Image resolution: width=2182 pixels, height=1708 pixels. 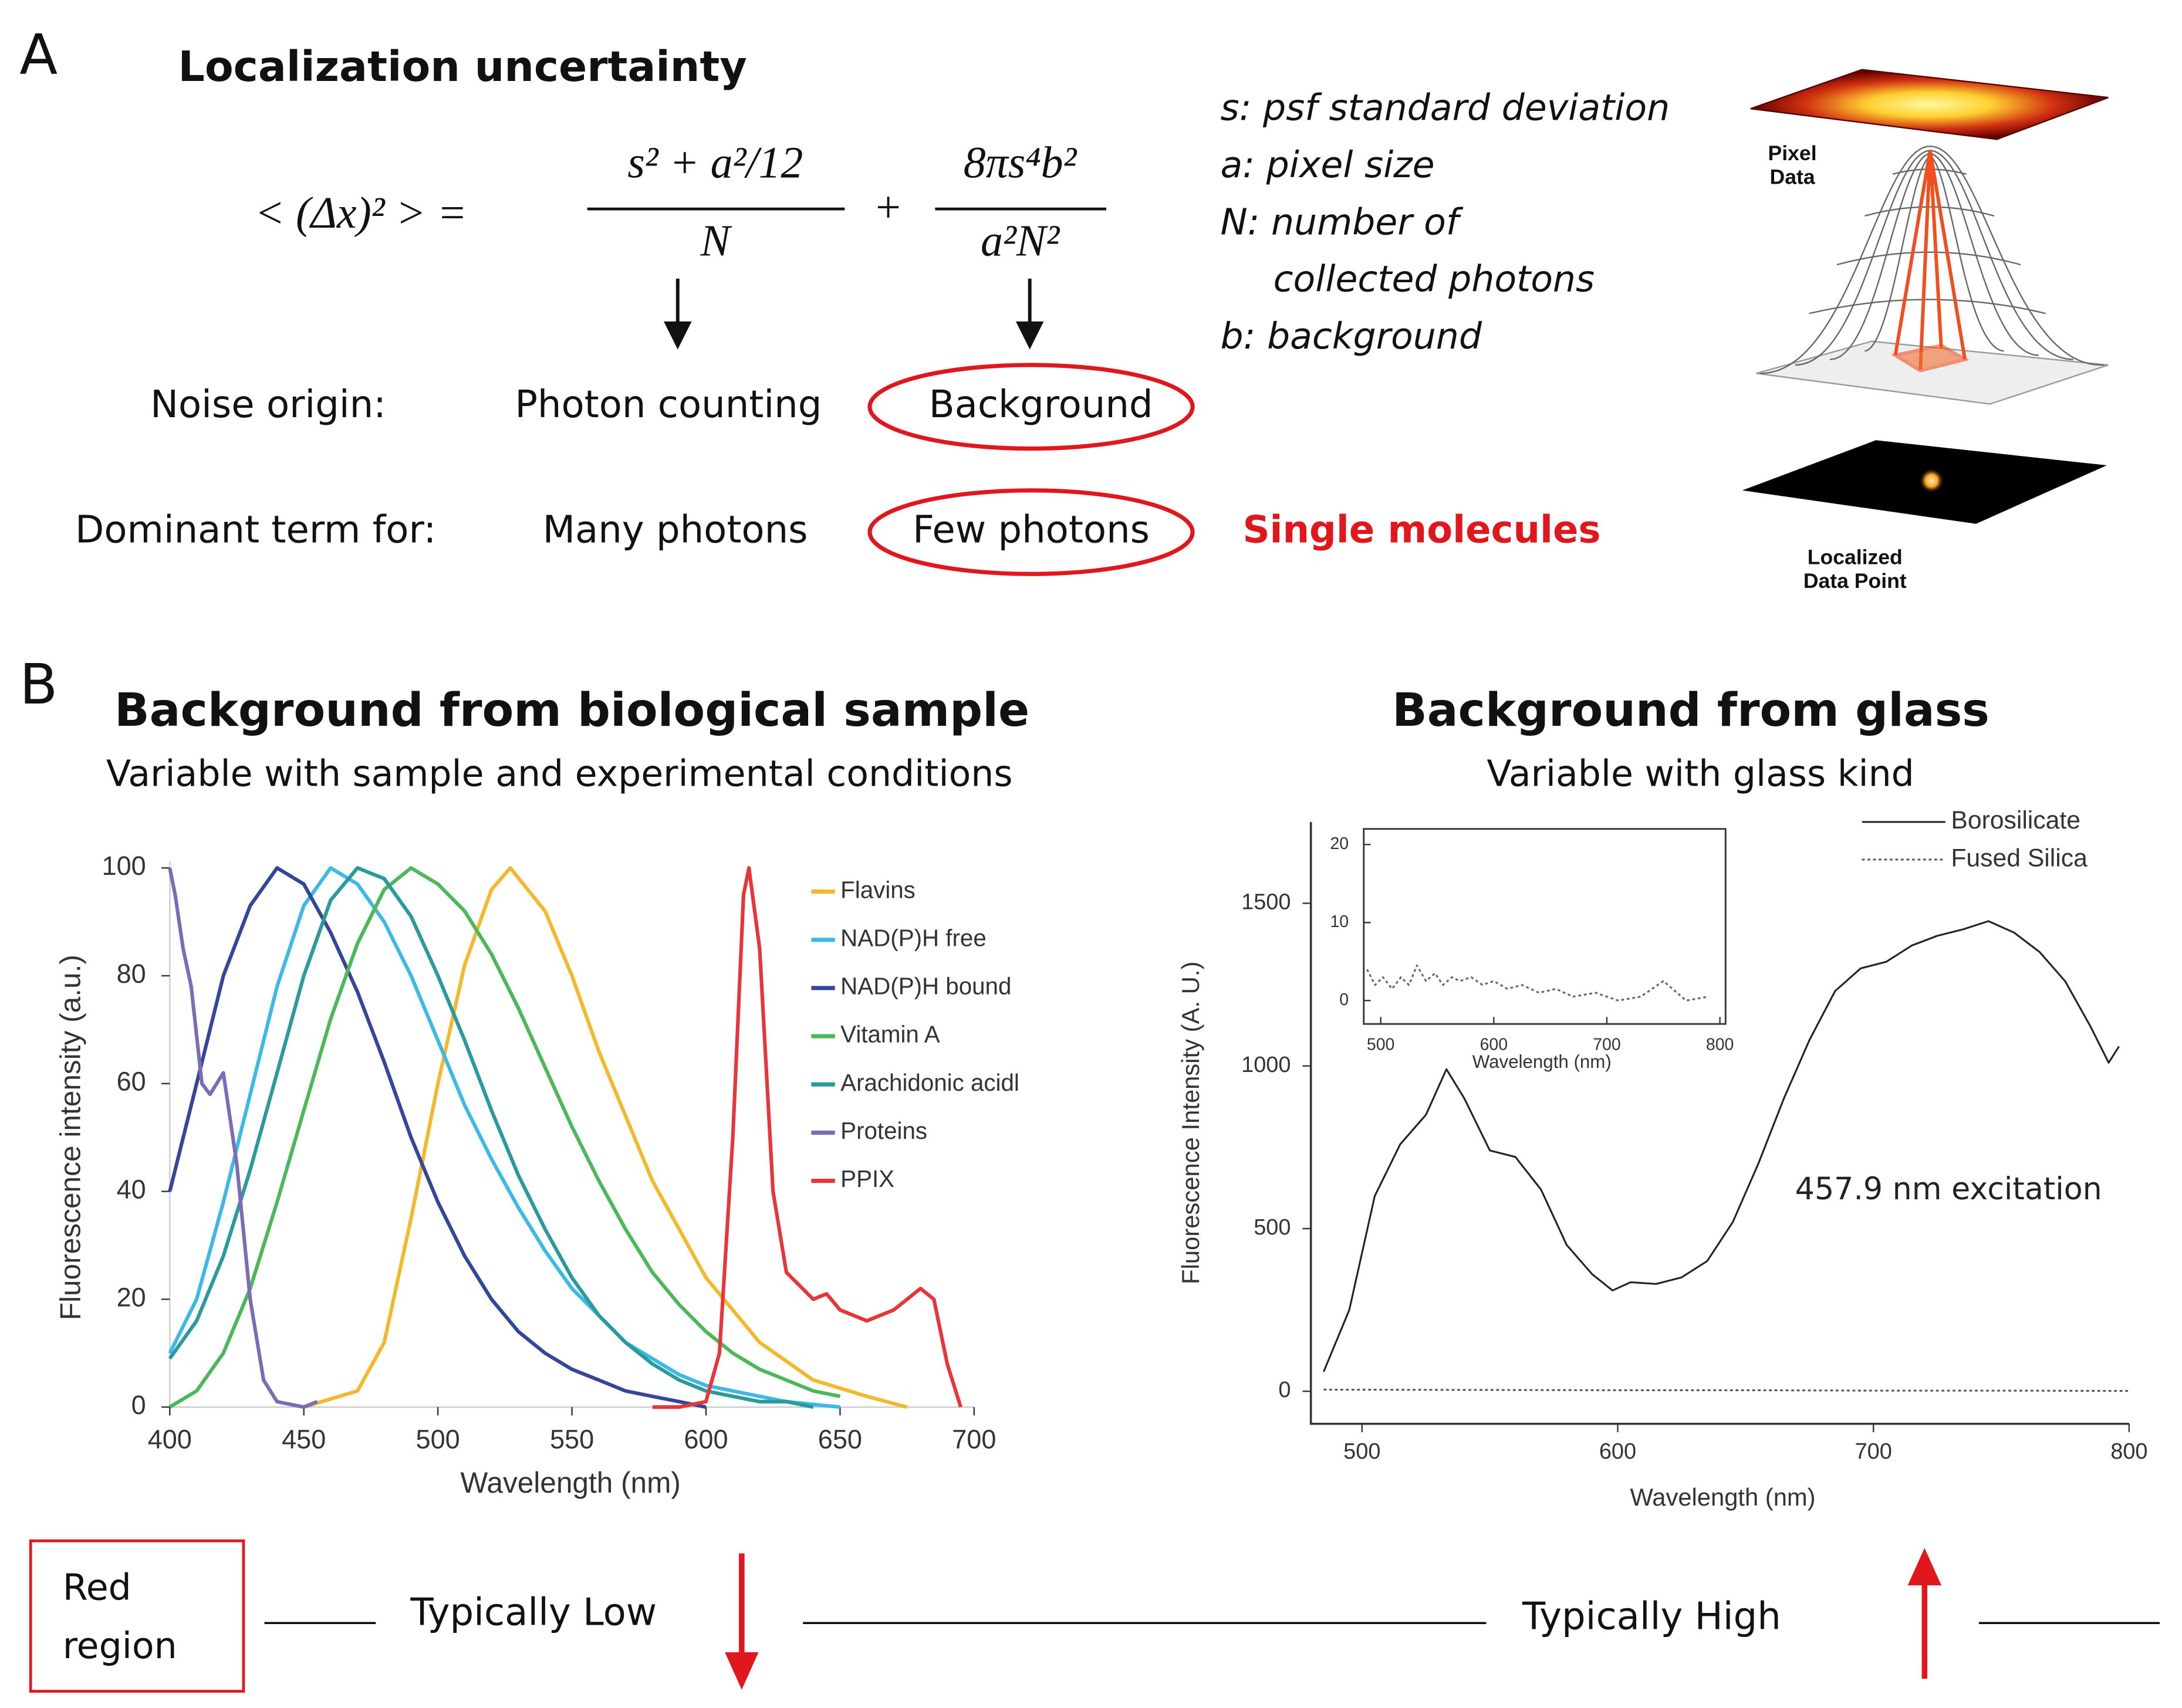 What do you see at coordinates (1434, 279) in the screenshot?
I see `definition: collected photons` at bounding box center [1434, 279].